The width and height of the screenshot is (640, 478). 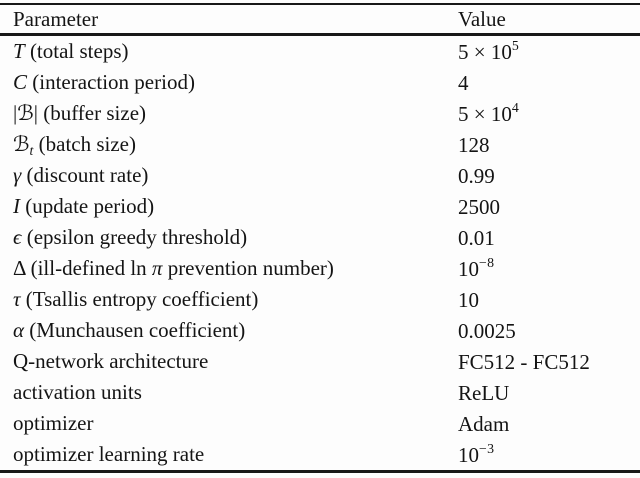 What do you see at coordinates (77, 392) in the screenshot?
I see `param-segment: activation units` at bounding box center [77, 392].